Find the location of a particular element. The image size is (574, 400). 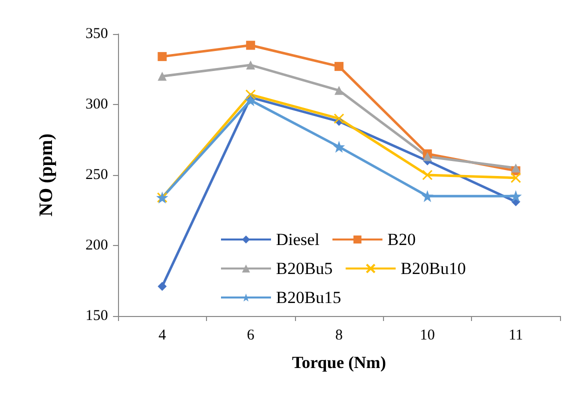

y-tick-label: 300 is located at coordinates (97, 104).